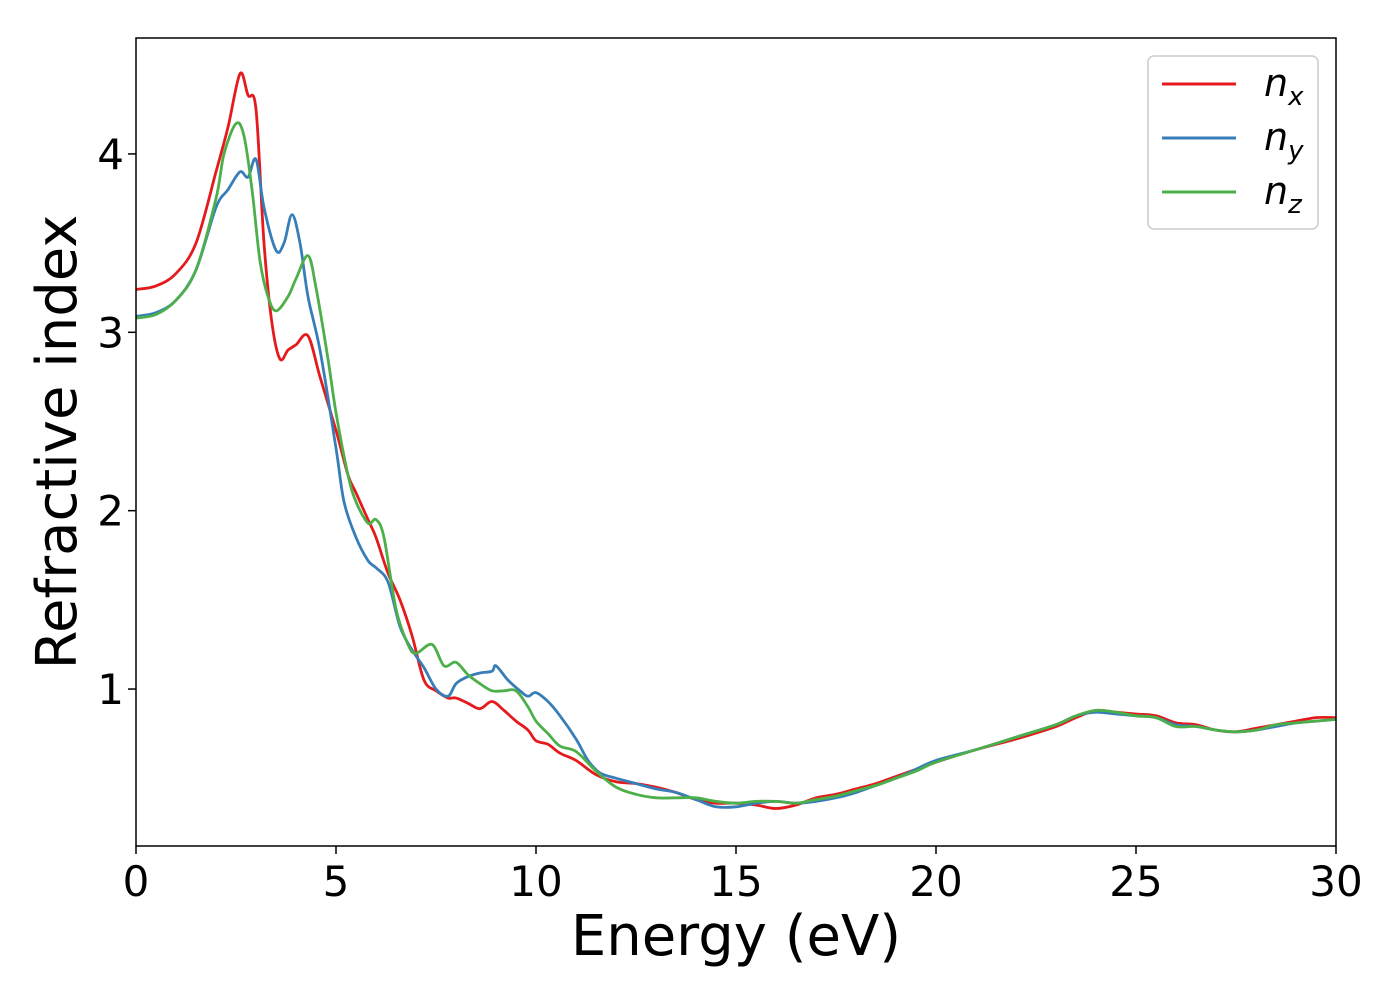  What do you see at coordinates (110, 511) in the screenshot?
I see `y-tick-label: 2` at bounding box center [110, 511].